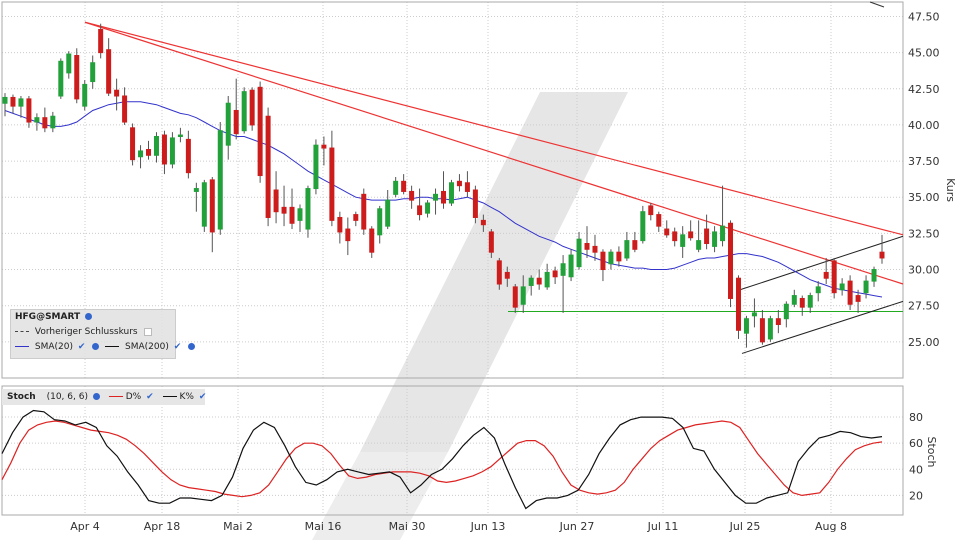  I want to click on x-tick-label: Jun 27, so click(577, 526).